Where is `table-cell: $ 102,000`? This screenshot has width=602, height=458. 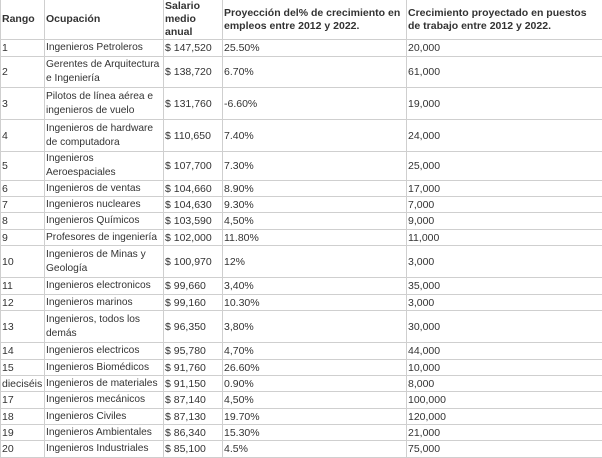 table-cell: $ 102,000 is located at coordinates (193, 238).